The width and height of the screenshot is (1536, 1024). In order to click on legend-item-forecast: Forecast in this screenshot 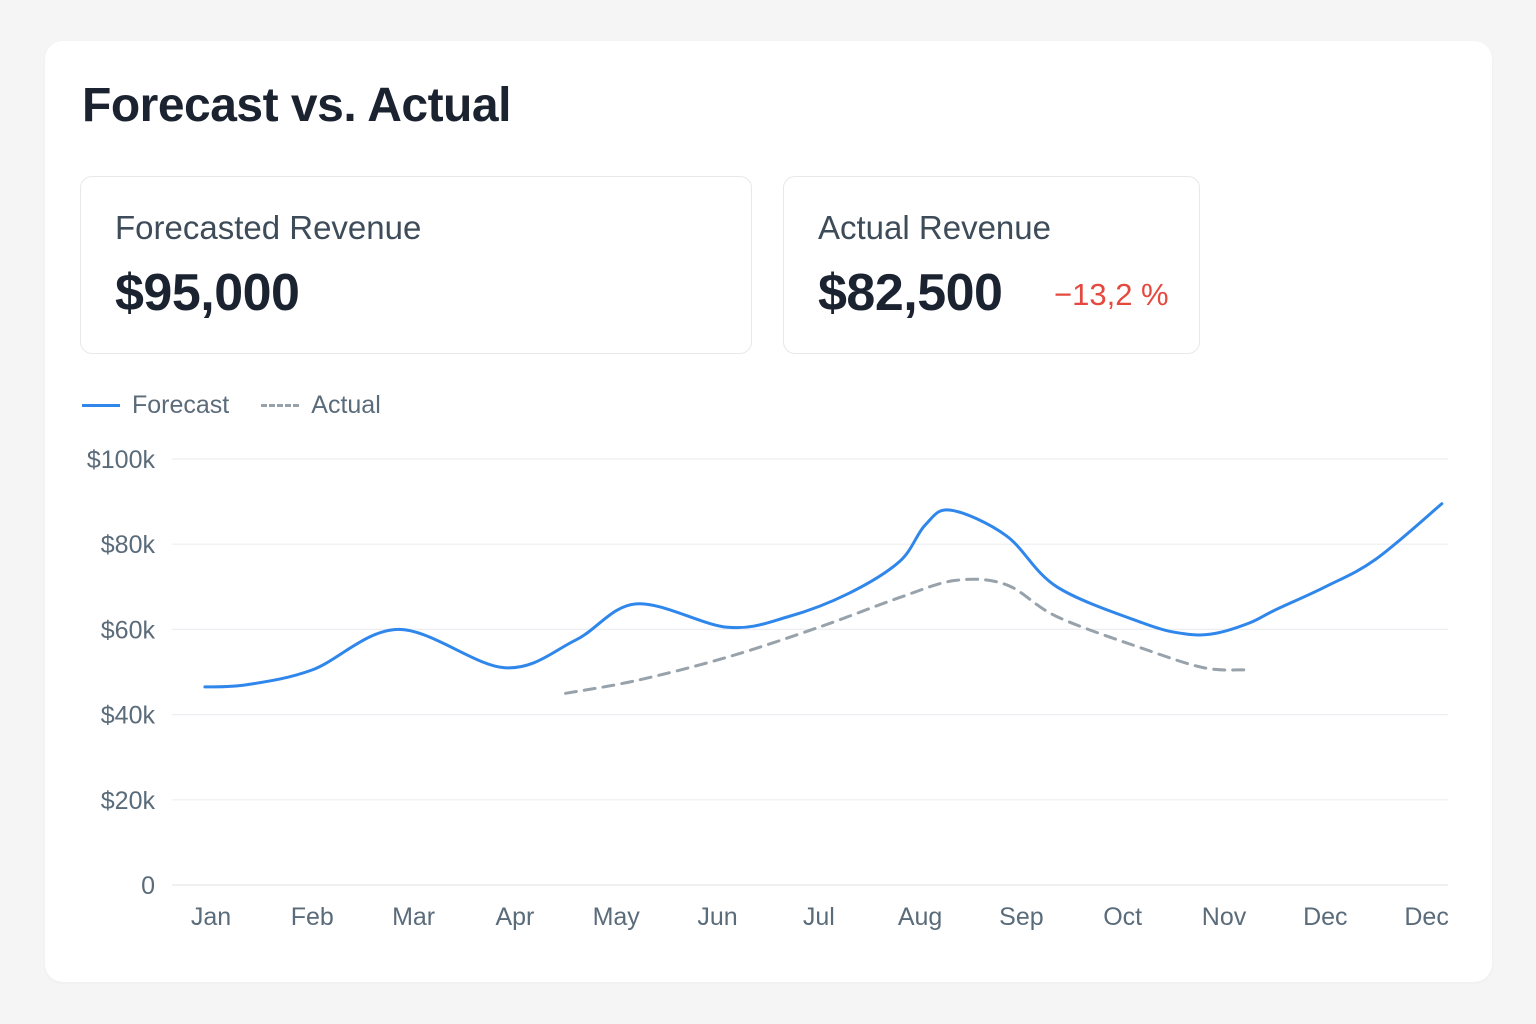, I will do `click(155, 405)`.